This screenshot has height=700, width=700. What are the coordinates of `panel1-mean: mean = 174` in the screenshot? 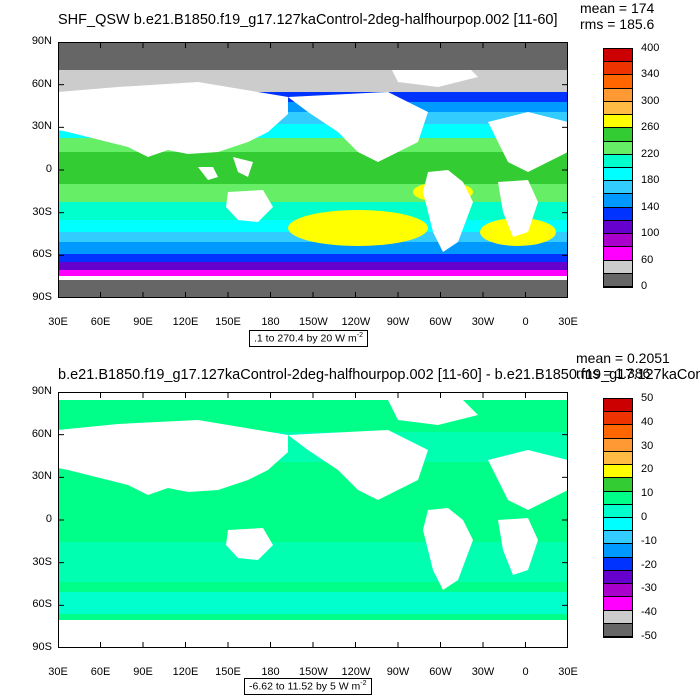 It's located at (617, 8).